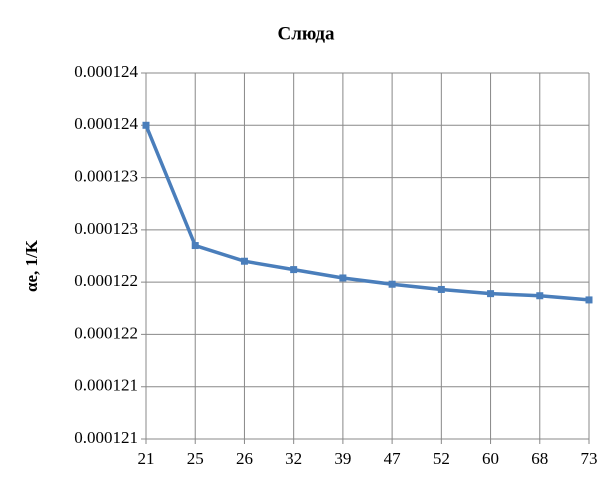 The image size is (611, 480). I want to click on x-tick-label: 32, so click(293, 458).